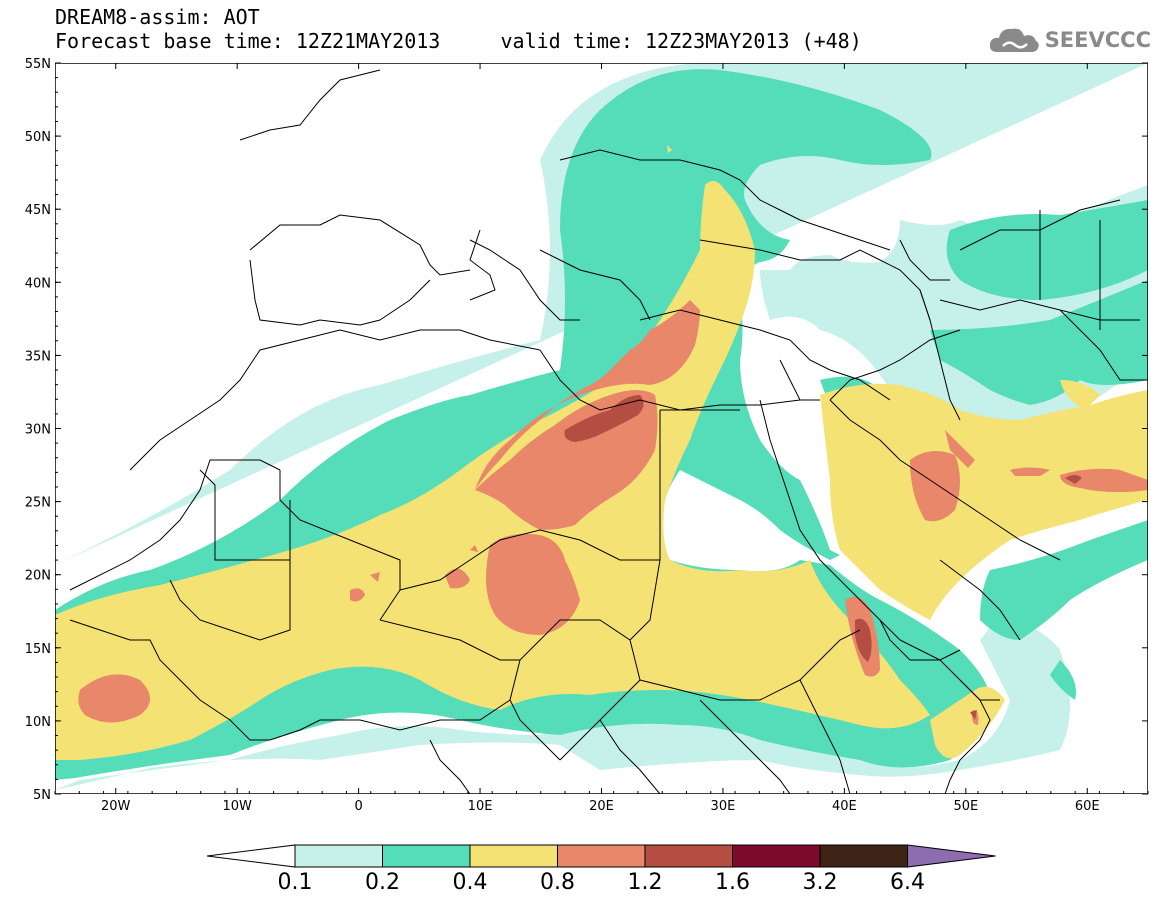 Image resolution: width=1165 pixels, height=905 pixels. Describe the element at coordinates (38, 722) in the screenshot. I see `lat-tick-label: 10N` at that location.